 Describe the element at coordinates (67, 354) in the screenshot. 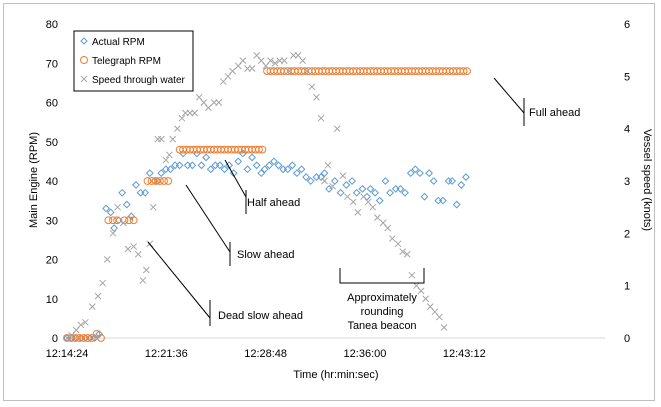

I see `x-tick-label: 12:14:24` at that location.